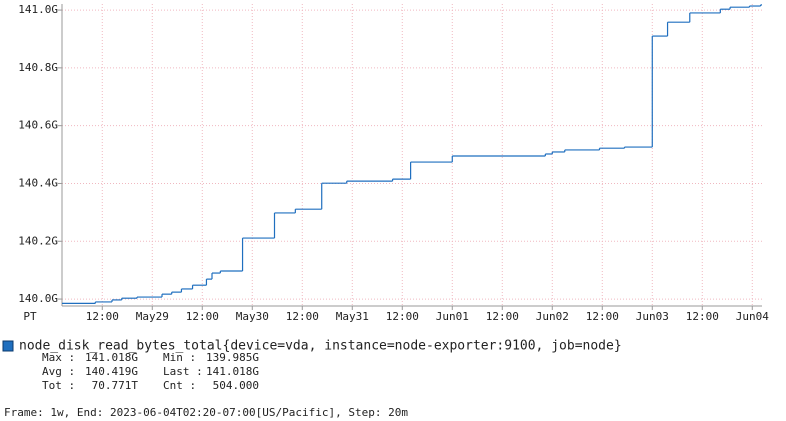 This screenshot has width=786, height=421. What do you see at coordinates (252, 316) in the screenshot?
I see `x-tick-label: May30` at bounding box center [252, 316].